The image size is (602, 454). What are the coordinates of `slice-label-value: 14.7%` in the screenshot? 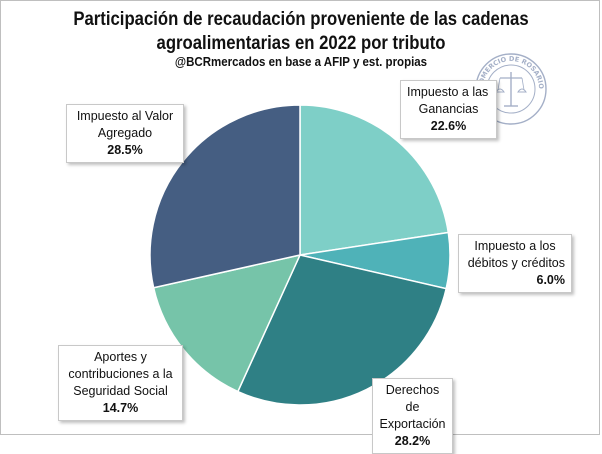 It's located at (120, 408).